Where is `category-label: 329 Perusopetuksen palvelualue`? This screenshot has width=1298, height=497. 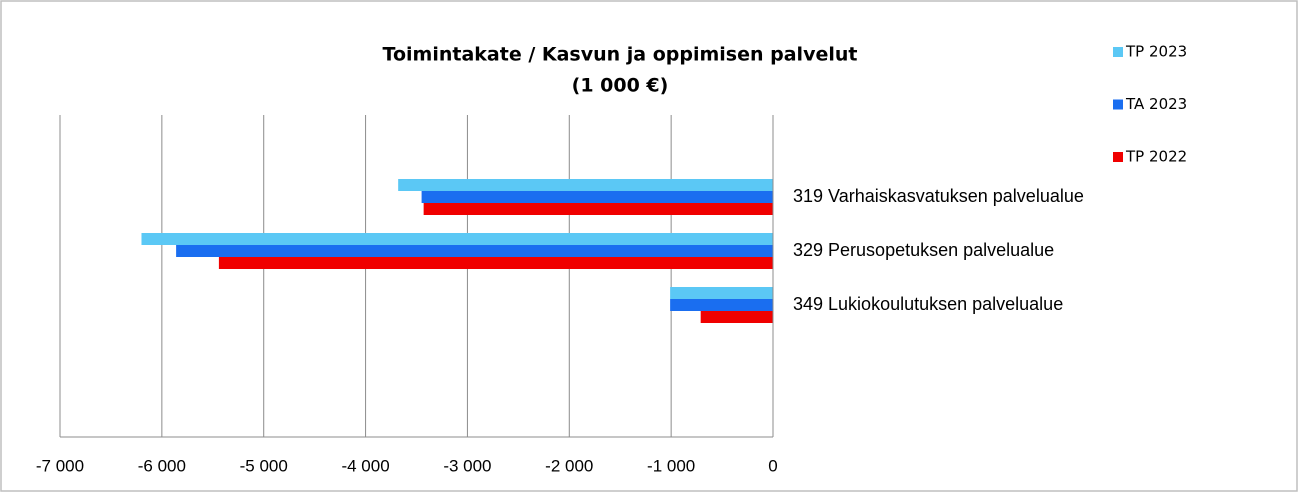
category-label: 329 Perusopetuksen palvelualue is located at coordinates (923, 250).